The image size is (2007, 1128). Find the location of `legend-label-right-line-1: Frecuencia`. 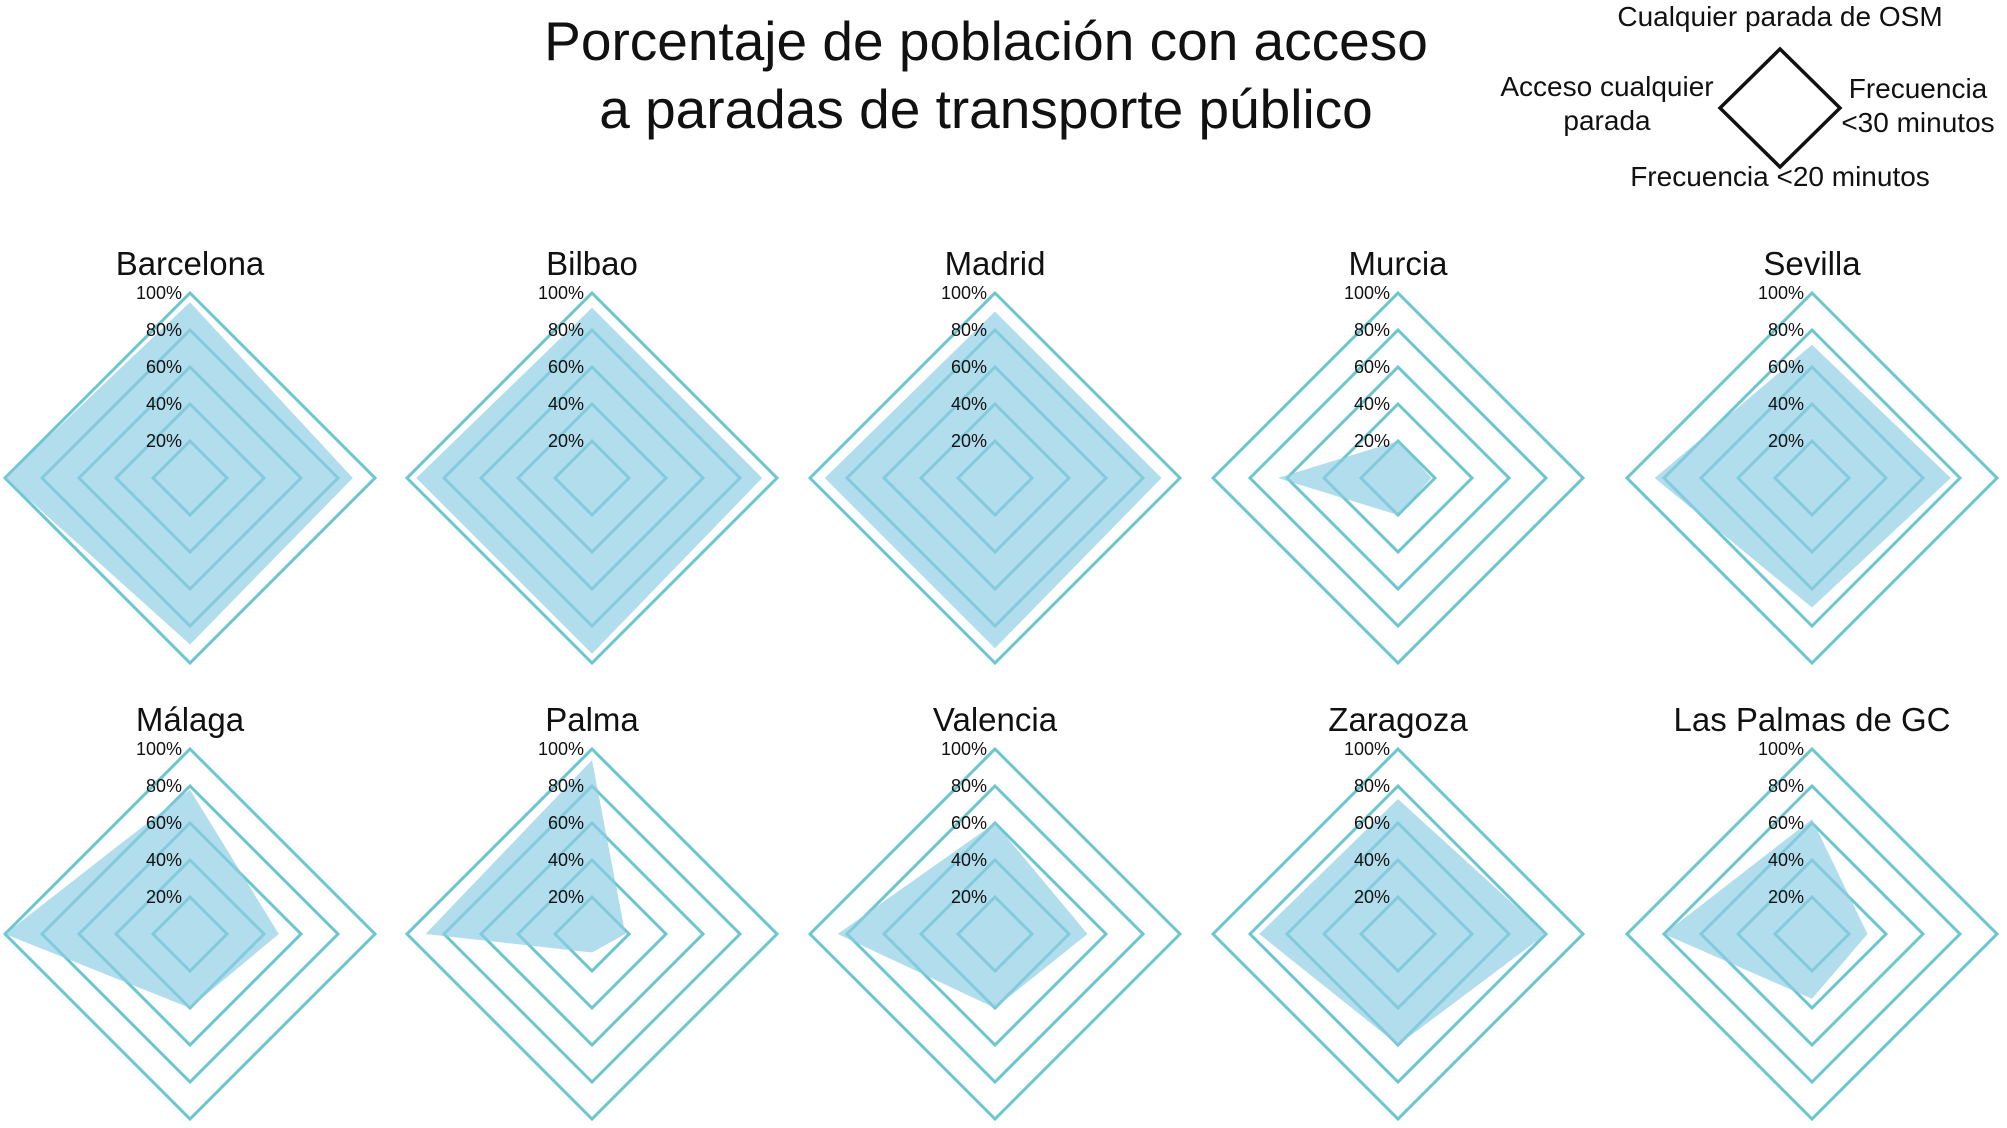

legend-label-right-line-1: Frecuencia is located at coordinates (1918, 88).